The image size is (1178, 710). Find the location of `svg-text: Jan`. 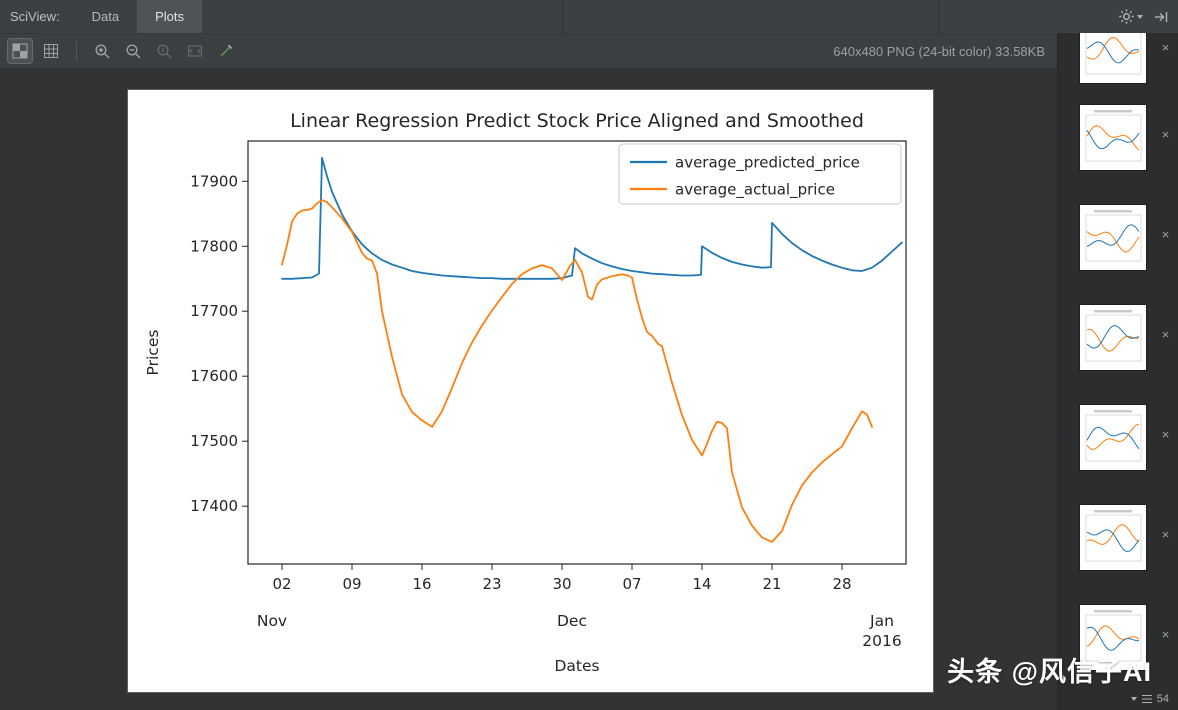

svg-text: Jan is located at coordinates (881, 621).